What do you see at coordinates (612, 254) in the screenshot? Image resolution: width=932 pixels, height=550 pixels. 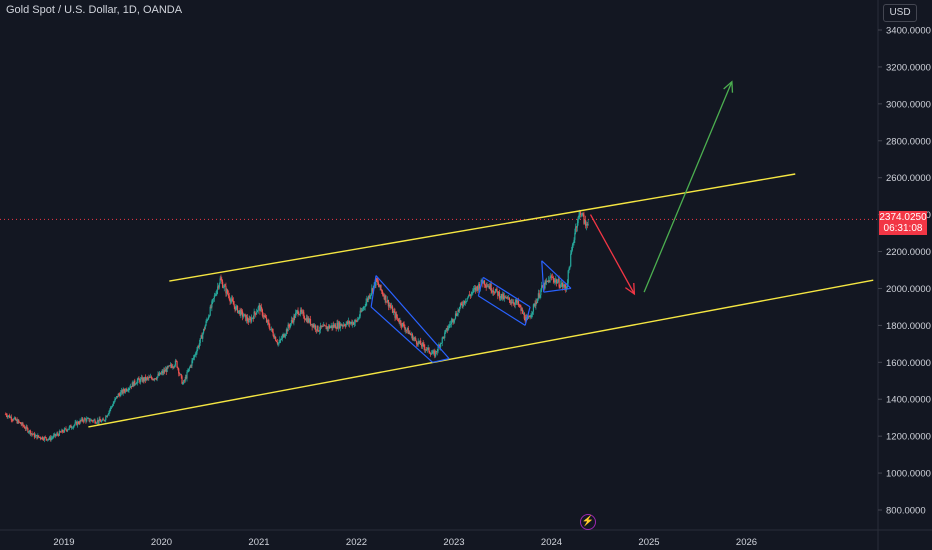 I see `arrow-down` at bounding box center [612, 254].